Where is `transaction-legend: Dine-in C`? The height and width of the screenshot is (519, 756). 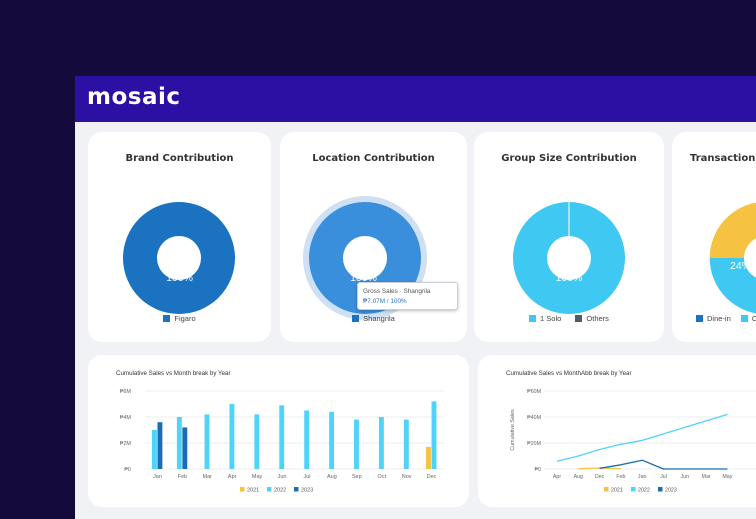
transaction-legend: Dine-in C is located at coordinates (726, 318).